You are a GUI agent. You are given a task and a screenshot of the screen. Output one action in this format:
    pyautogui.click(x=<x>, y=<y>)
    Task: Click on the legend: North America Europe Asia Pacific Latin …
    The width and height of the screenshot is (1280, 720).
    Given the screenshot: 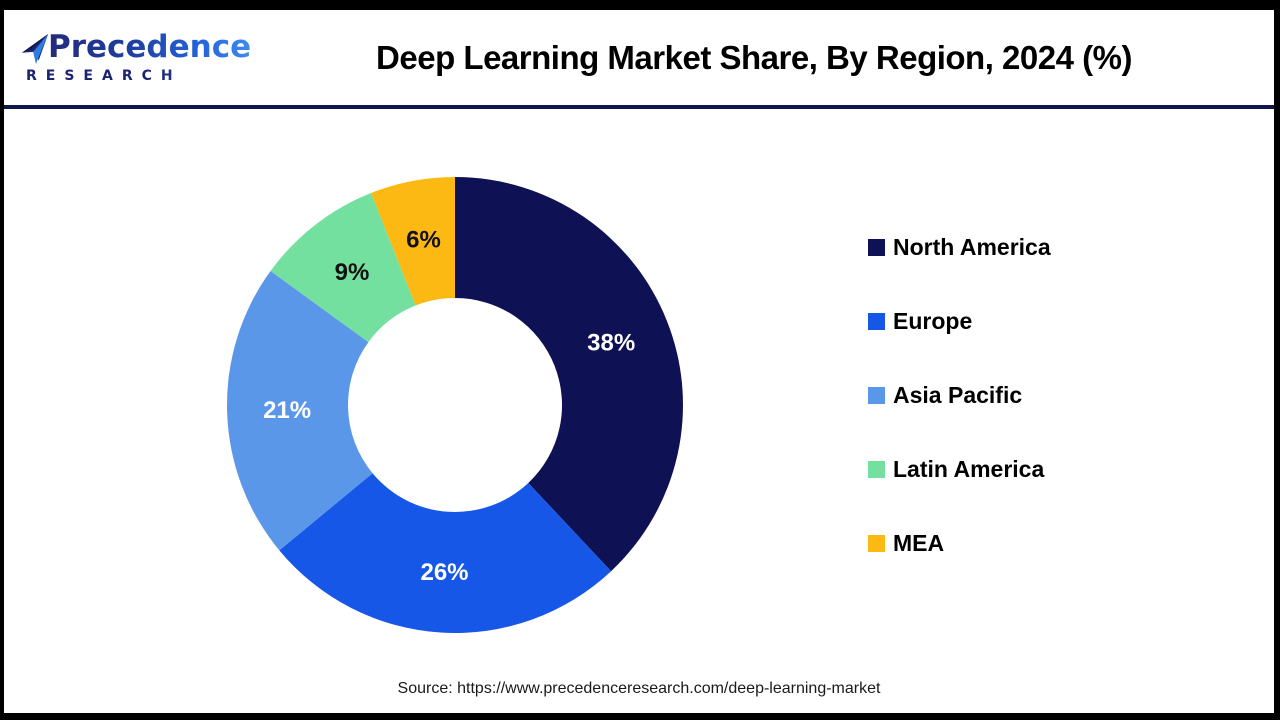 What is the action you would take?
    pyautogui.click(x=959, y=395)
    